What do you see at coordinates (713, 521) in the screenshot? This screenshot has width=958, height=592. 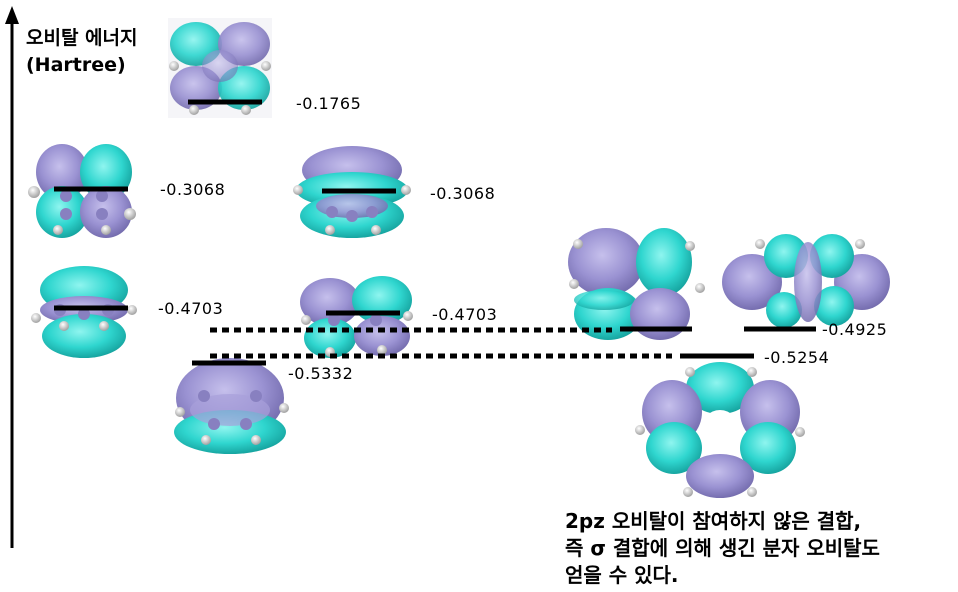 I see `caption-line-1: 2pz 오비탈이 참여하지 않은 결합,` at bounding box center [713, 521].